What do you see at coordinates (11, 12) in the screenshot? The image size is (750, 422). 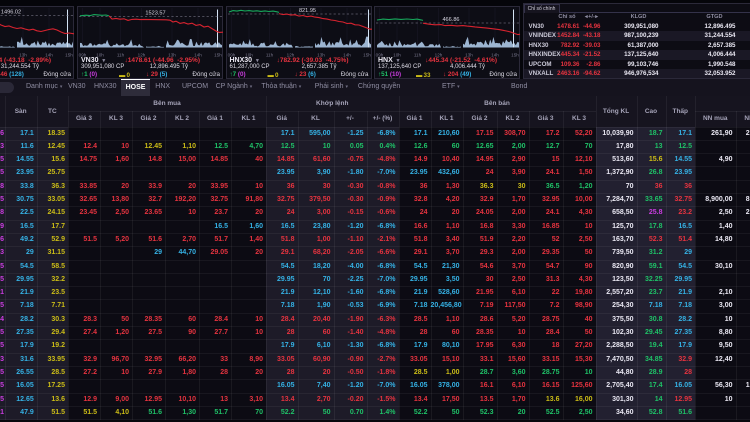 I see `svg-text: 1496.02` at bounding box center [11, 12].